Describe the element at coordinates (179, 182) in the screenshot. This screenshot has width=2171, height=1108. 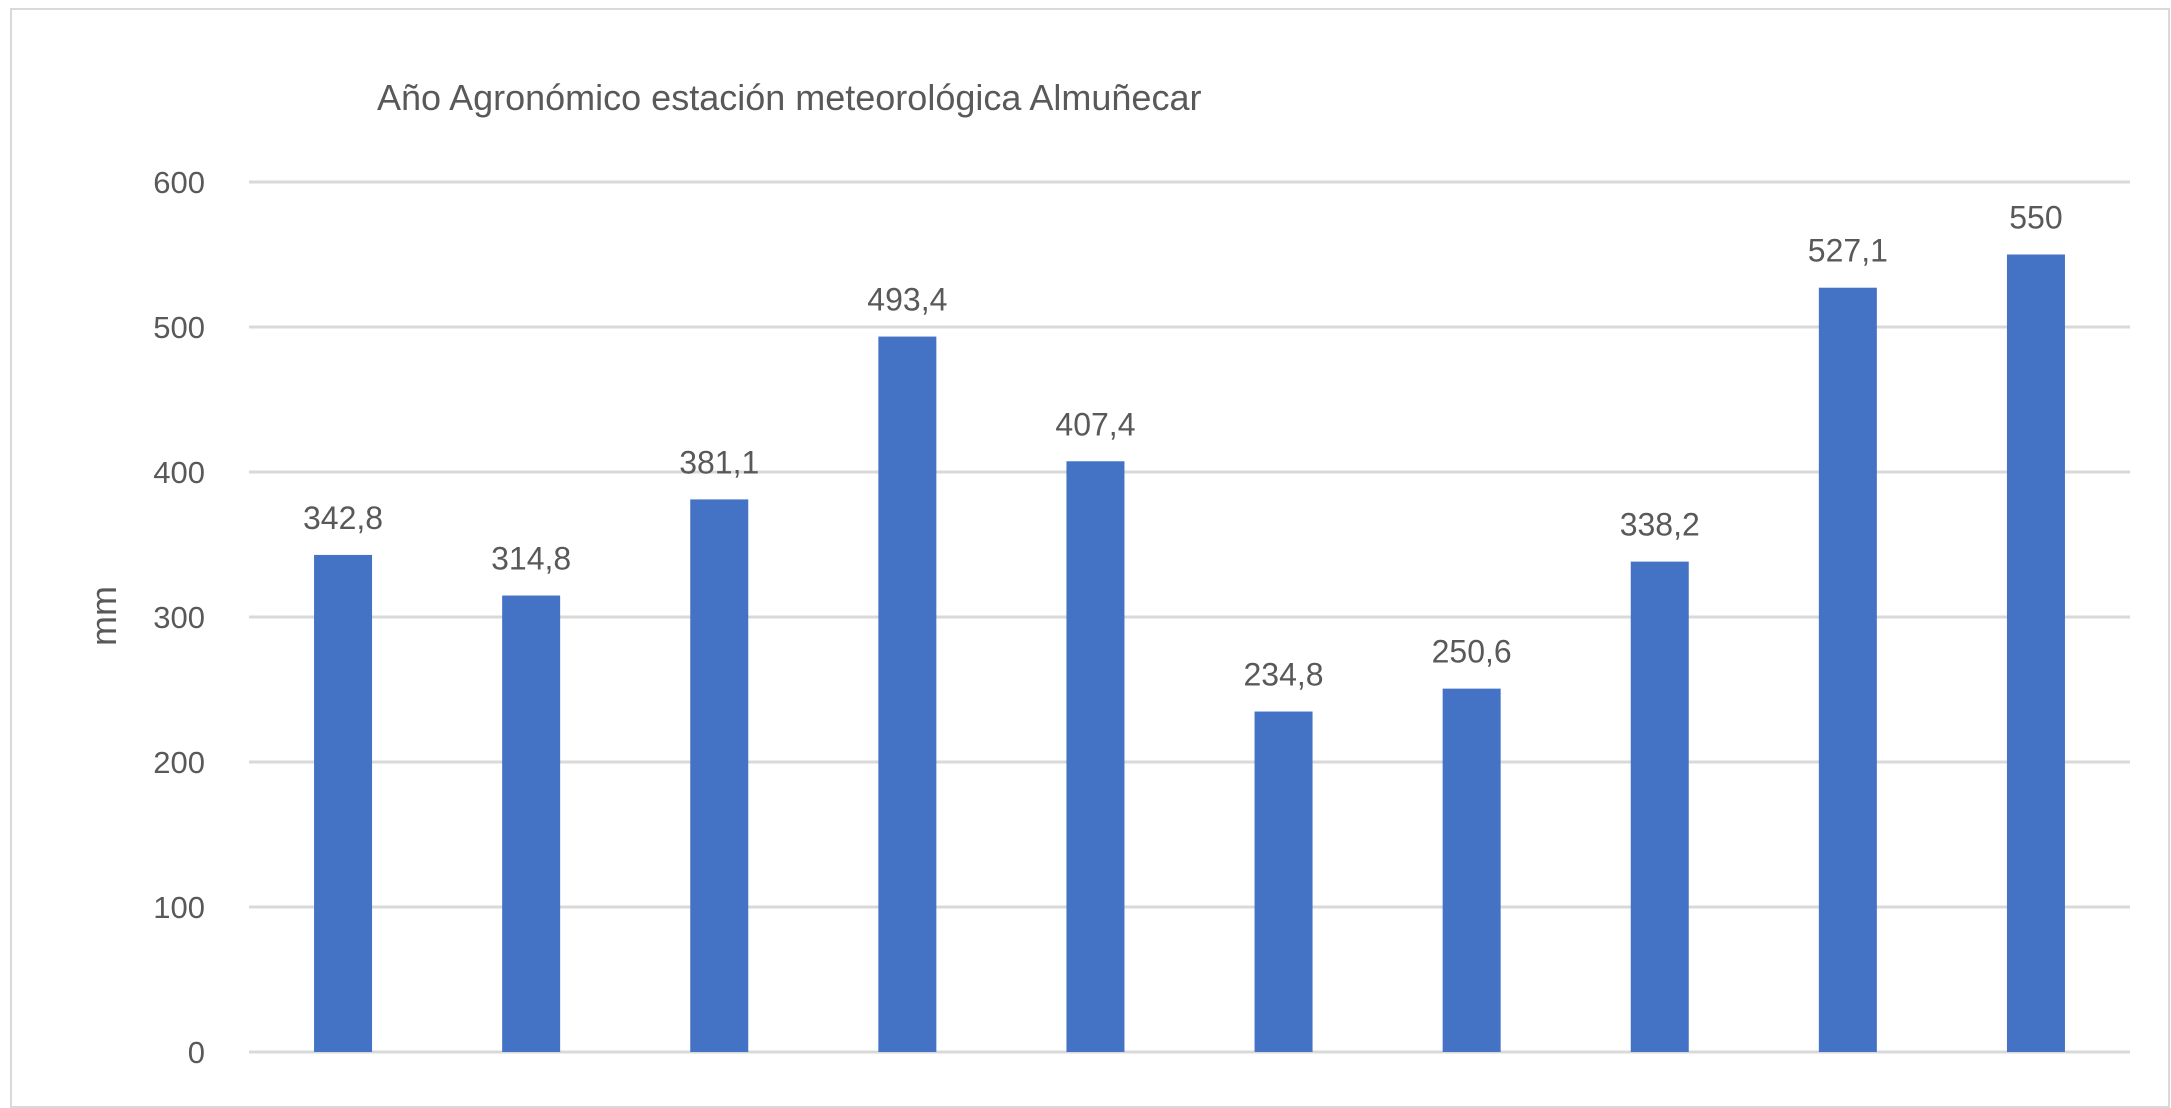
I see `y-tick-label: 600` at that location.